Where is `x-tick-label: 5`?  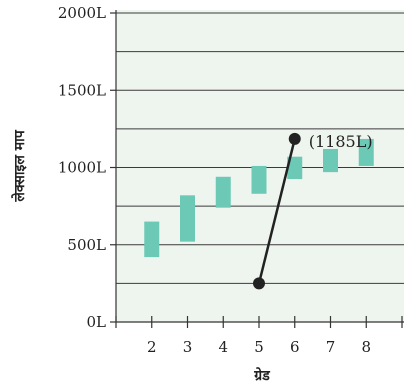 x-tick-label: 5 is located at coordinates (259, 347).